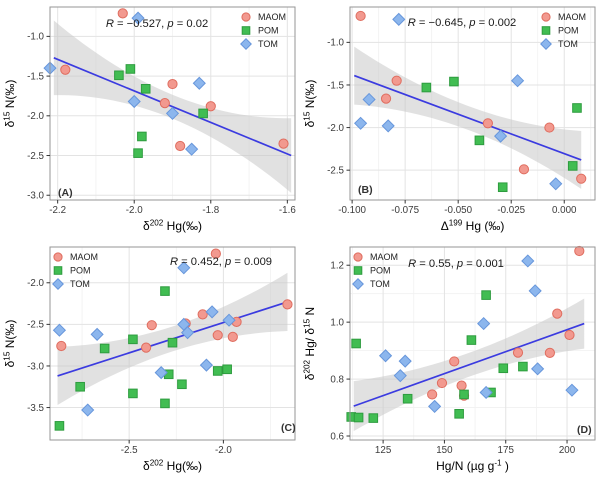 The height and width of the screenshot is (480, 600). What do you see at coordinates (35, 283) in the screenshot?
I see `y-tick-label: -2.0` at bounding box center [35, 283].